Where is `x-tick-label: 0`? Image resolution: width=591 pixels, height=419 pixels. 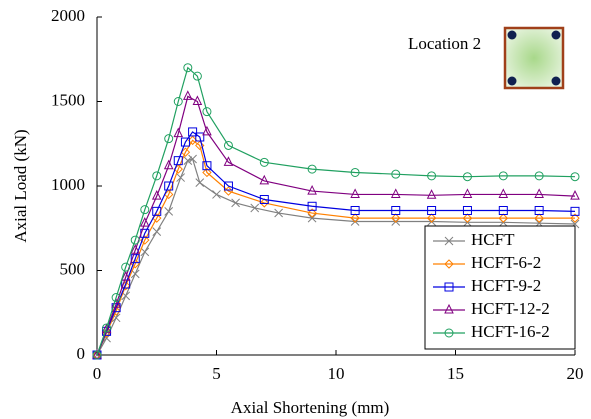 x-tick-label: 0 is located at coordinates (97, 373).